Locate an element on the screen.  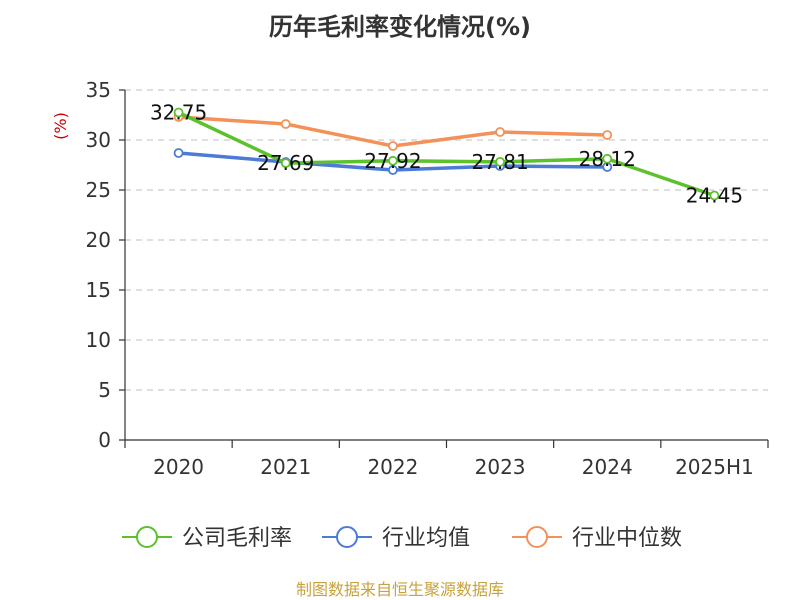
y-tick-label: 10 is located at coordinates (98, 340).